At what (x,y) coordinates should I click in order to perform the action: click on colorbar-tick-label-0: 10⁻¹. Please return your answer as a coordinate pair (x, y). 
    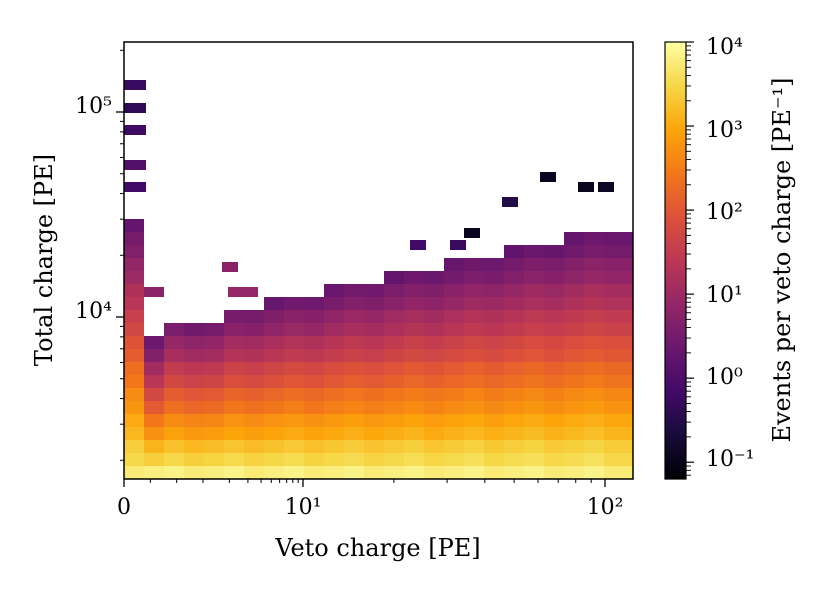
    Looking at the image, I should click on (730, 459).